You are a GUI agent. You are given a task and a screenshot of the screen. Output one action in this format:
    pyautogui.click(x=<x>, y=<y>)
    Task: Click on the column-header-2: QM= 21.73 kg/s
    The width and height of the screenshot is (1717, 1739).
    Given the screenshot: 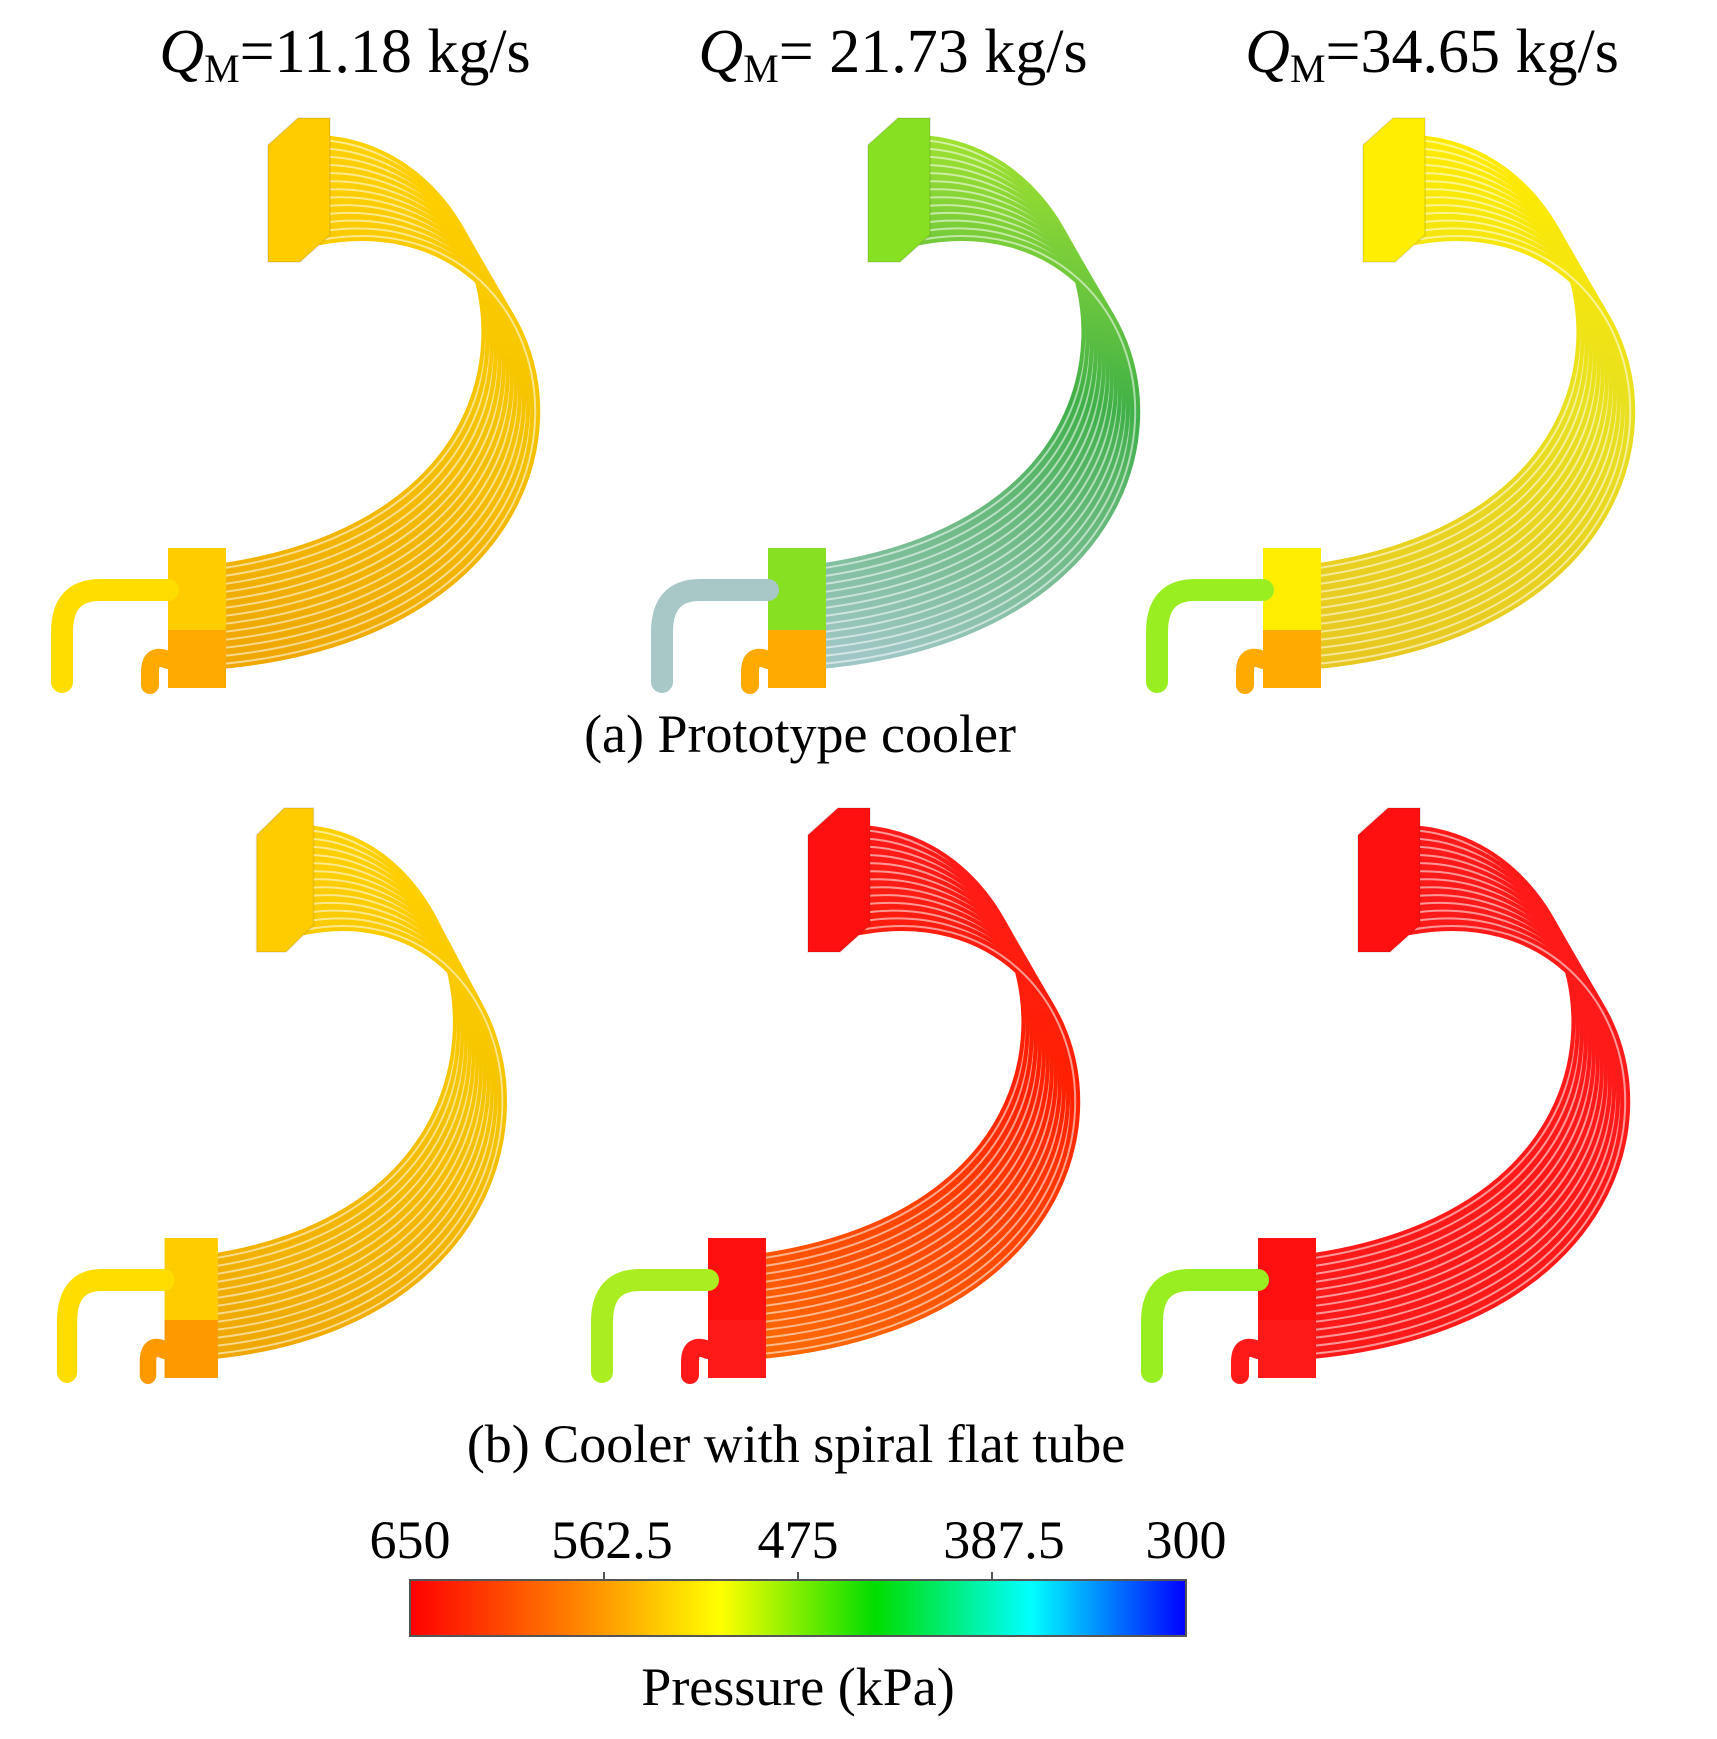 What is the action you would take?
    pyautogui.click(x=892, y=54)
    